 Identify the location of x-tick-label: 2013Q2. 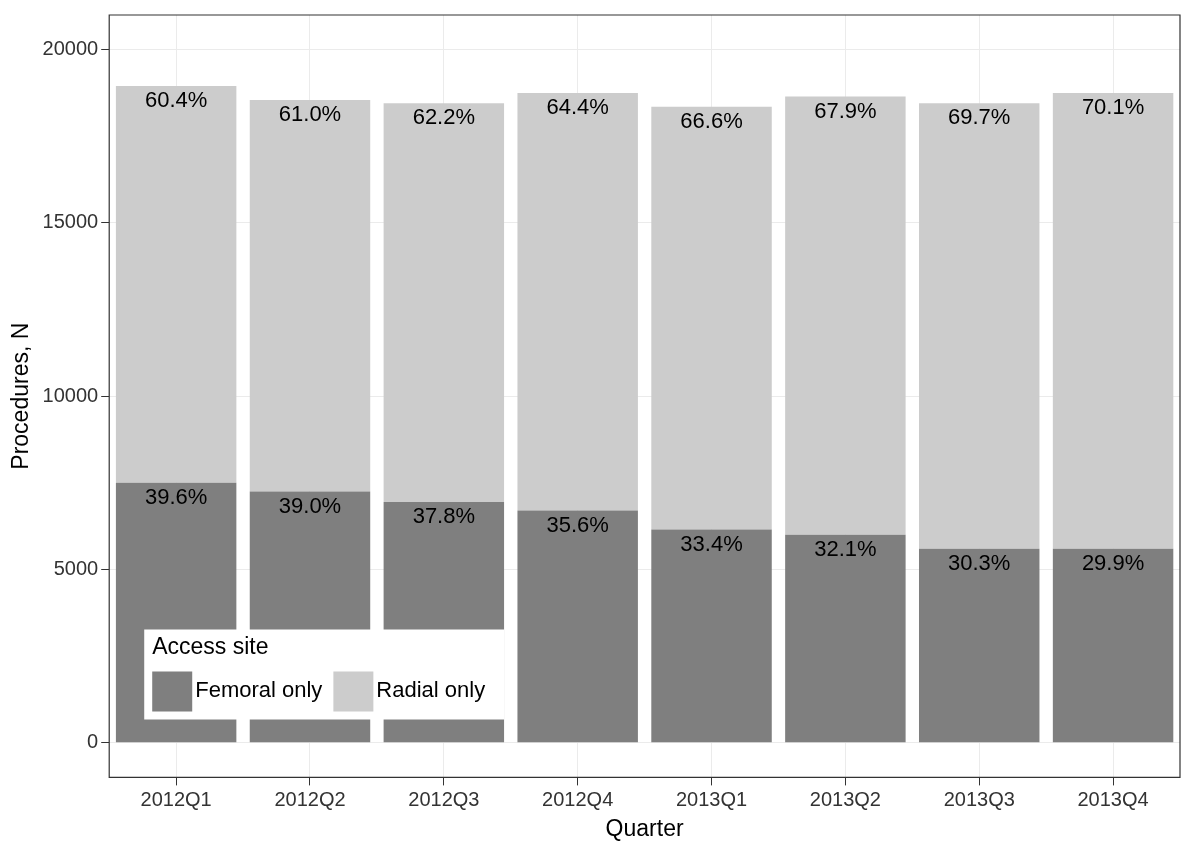
(845, 798).